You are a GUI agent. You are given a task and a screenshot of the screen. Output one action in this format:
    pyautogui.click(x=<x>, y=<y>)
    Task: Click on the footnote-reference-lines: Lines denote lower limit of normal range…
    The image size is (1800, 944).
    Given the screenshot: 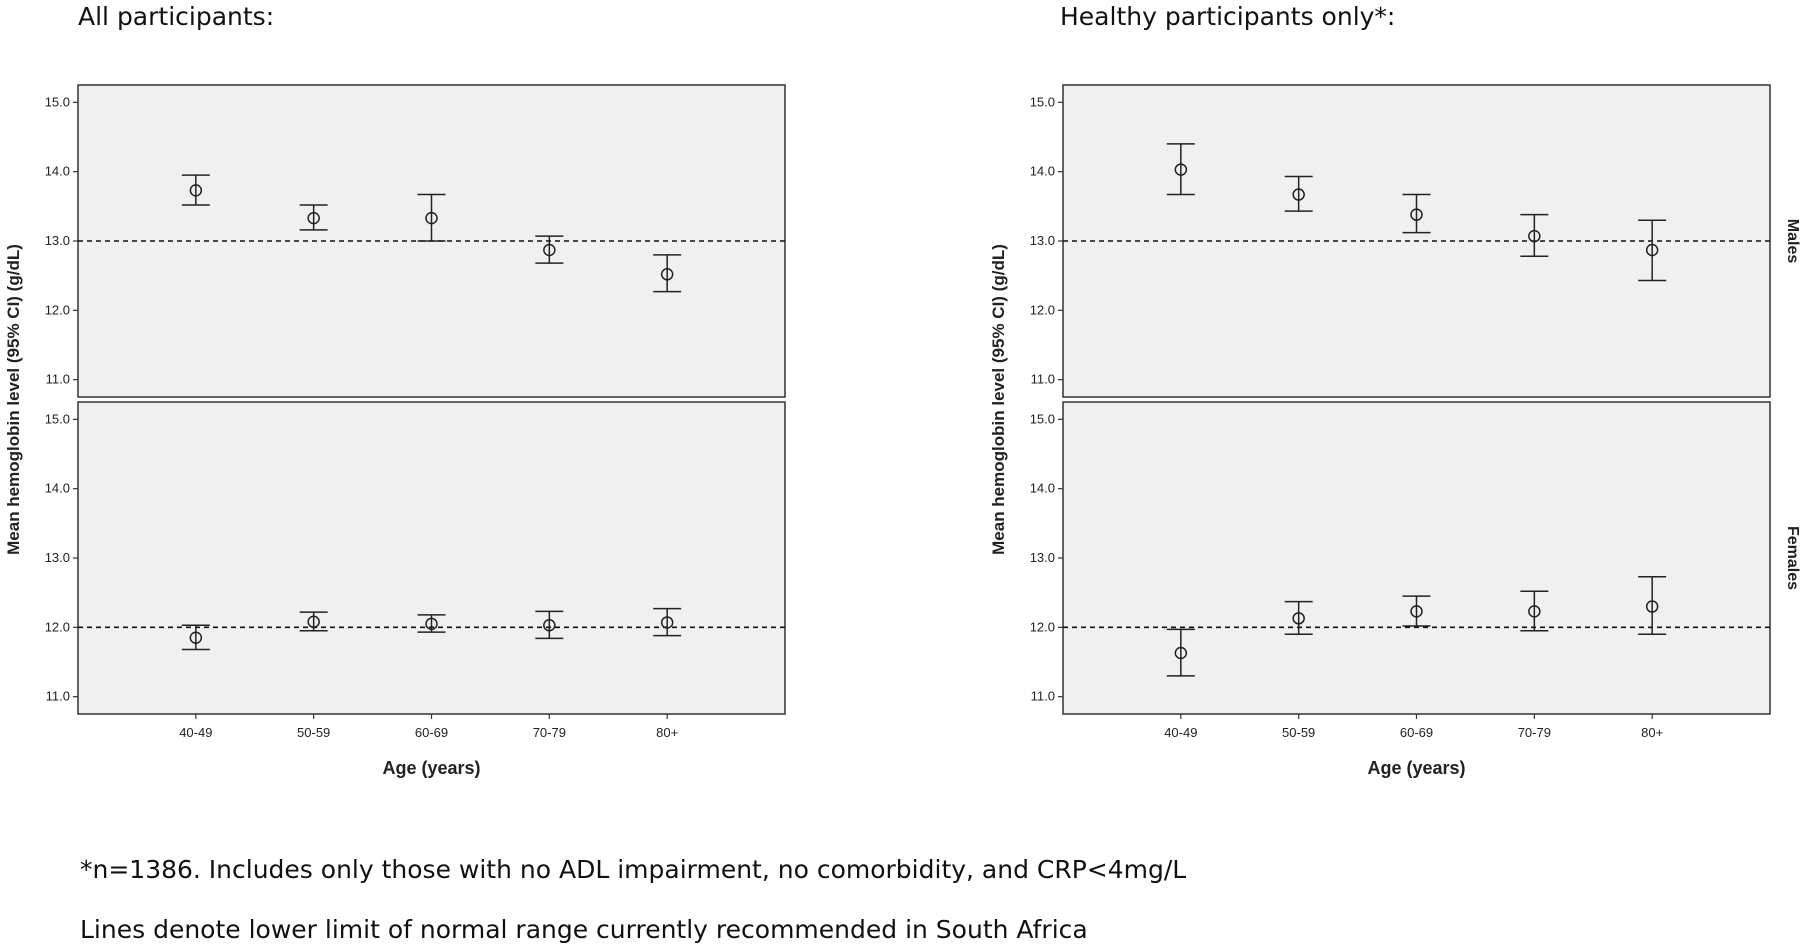 What is the action you would take?
    pyautogui.click(x=584, y=929)
    